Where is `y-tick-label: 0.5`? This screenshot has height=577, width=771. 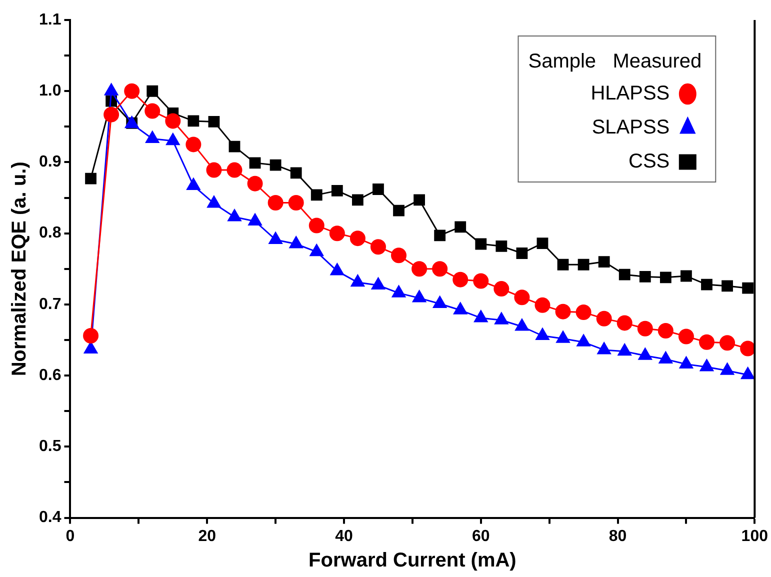 y-tick-label: 0.5 is located at coordinates (50, 447).